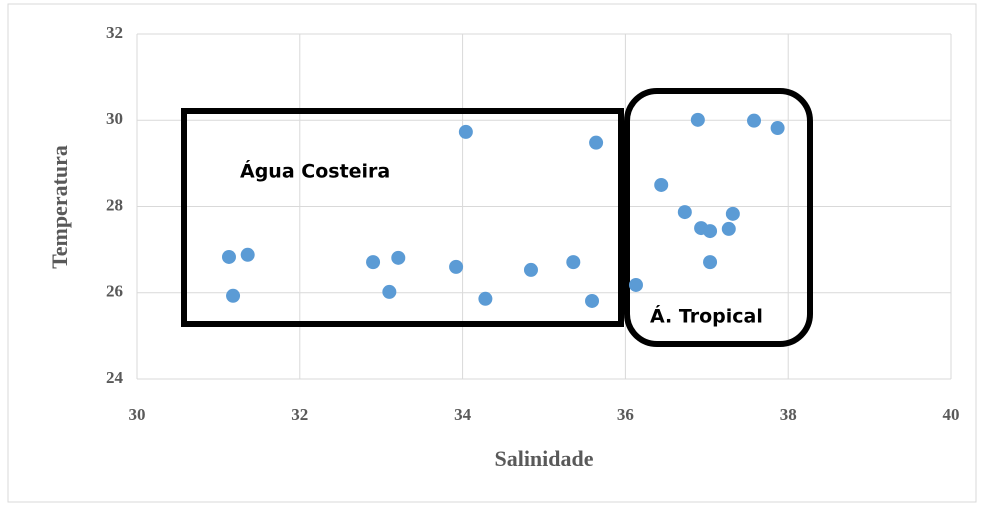 Image resolution: width=984 pixels, height=505 pixels. Describe the element at coordinates (951, 414) in the screenshot. I see `x-tick-label: 40` at that location.